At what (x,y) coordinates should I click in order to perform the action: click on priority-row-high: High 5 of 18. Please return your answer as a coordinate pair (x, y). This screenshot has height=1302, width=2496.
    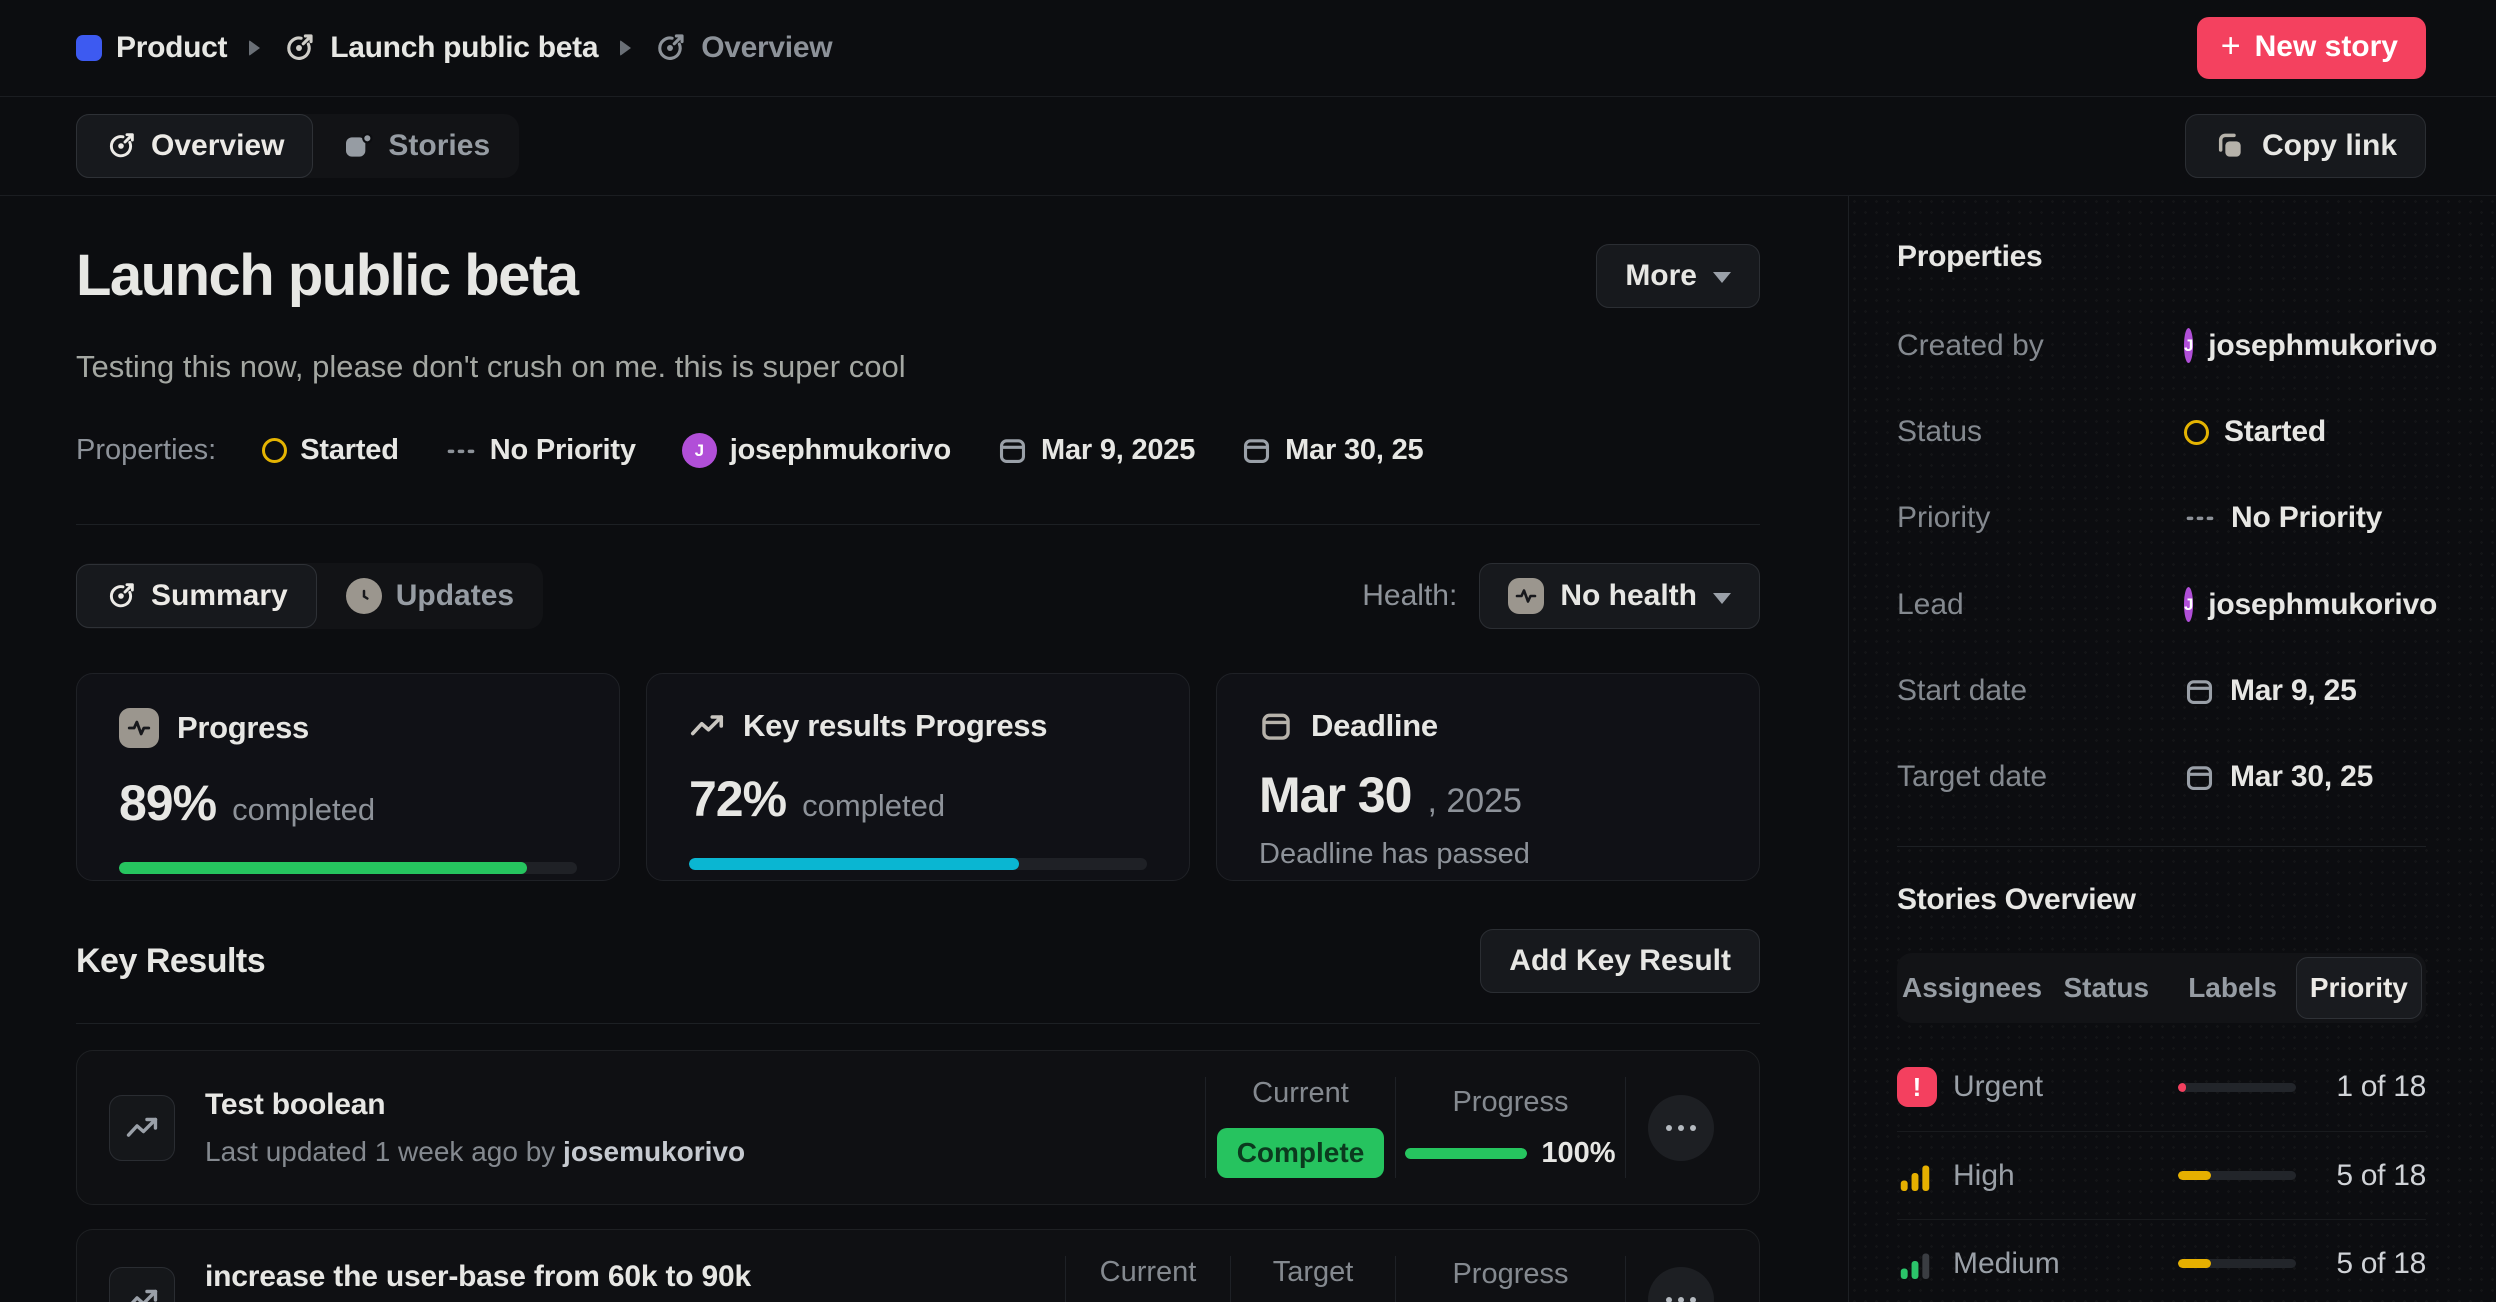
    Looking at the image, I should click on (2161, 1175).